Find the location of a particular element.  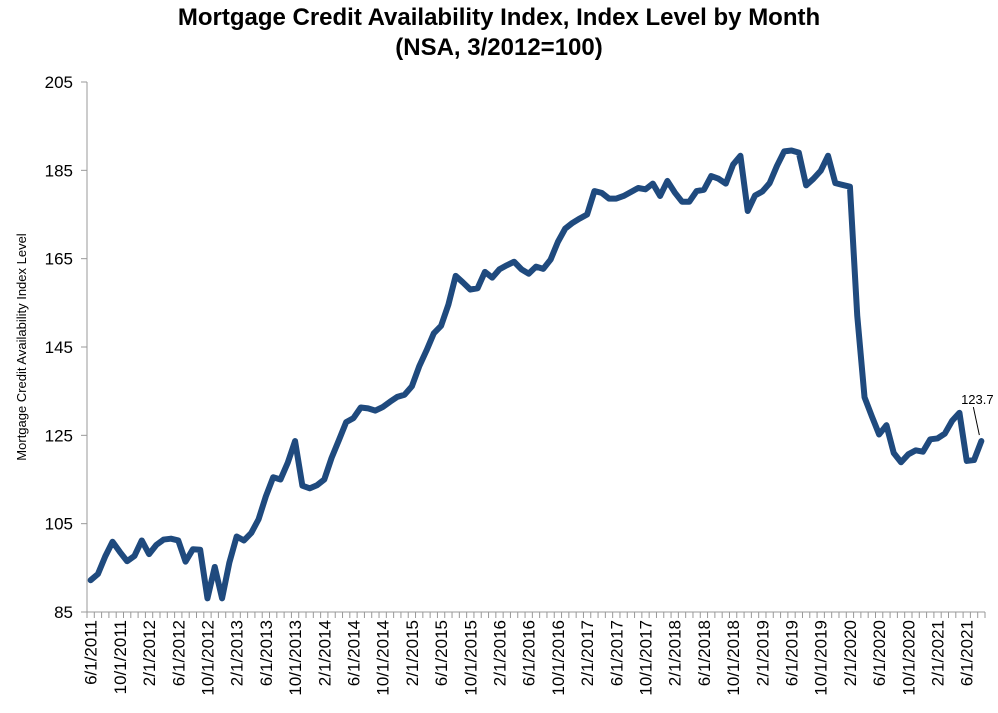

x-tick-label: 6/1/2013 is located at coordinates (266, 653).